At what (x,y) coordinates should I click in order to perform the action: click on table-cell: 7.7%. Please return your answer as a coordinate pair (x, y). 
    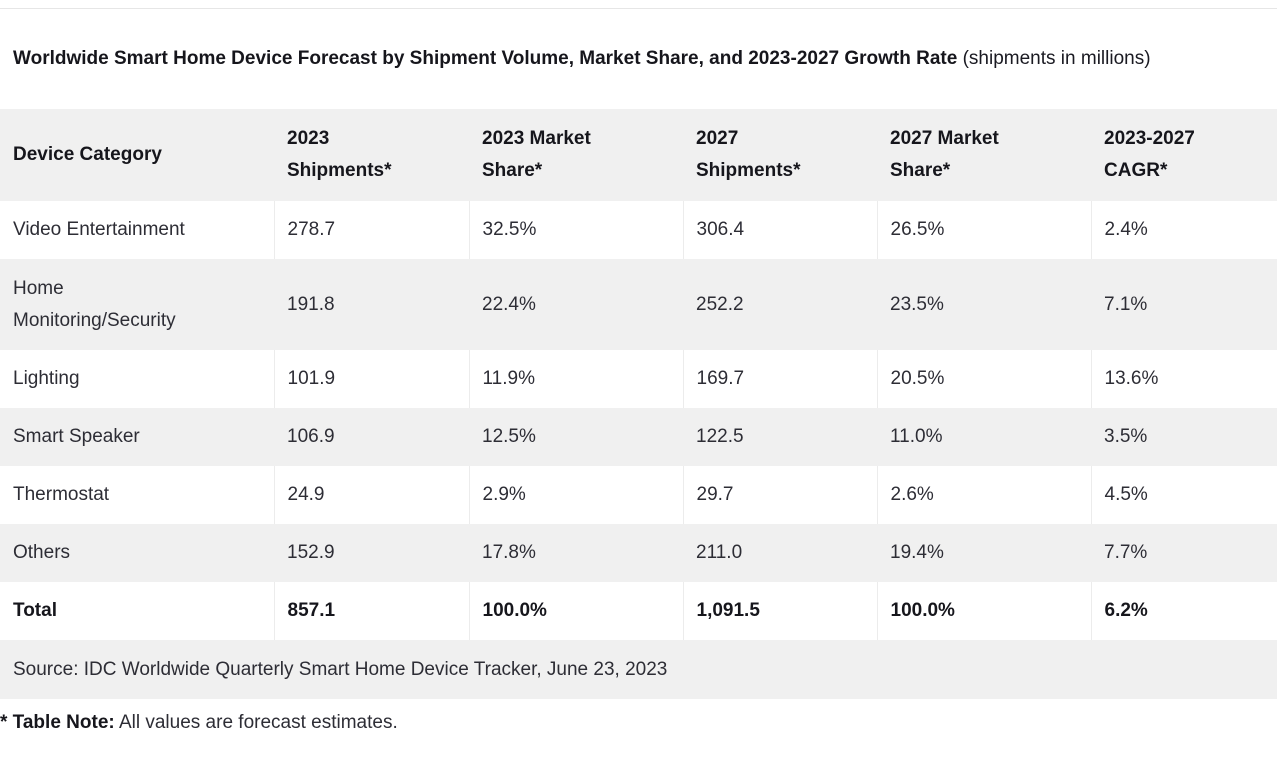
    Looking at the image, I should click on (1184, 553).